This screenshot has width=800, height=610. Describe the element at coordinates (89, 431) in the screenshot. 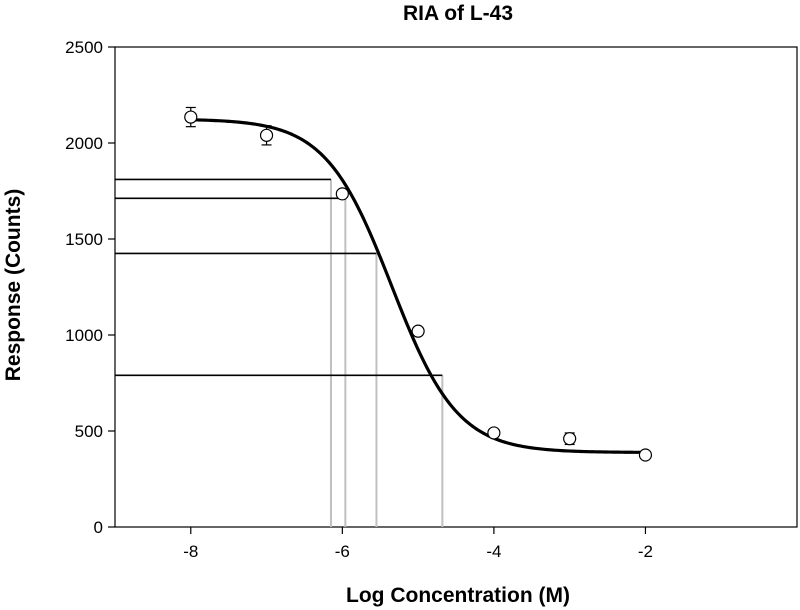

I see `y-tick-label-1: 500` at that location.